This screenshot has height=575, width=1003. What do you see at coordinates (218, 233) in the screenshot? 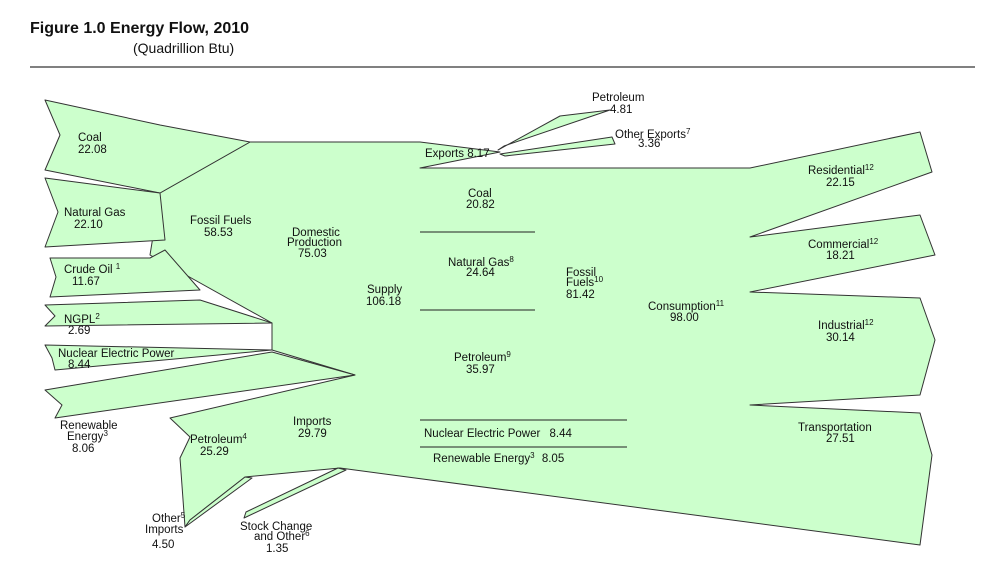
I see `node-value: 58.53` at bounding box center [218, 233].